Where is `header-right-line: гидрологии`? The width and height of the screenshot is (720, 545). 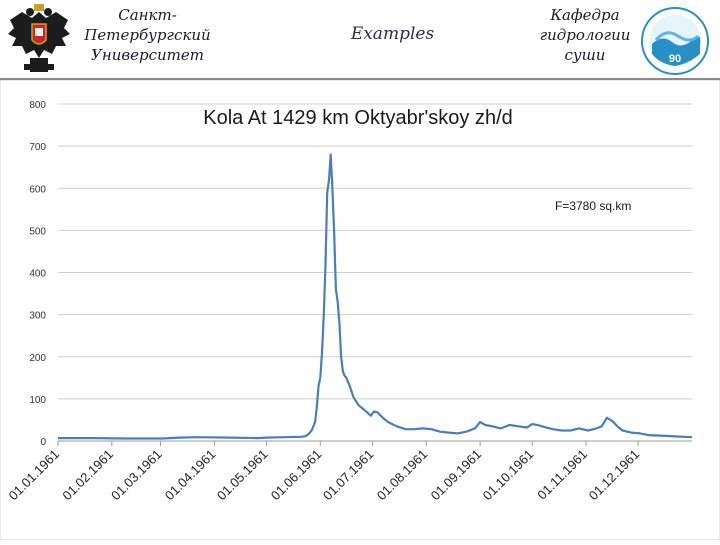 header-right-line: гидрологии is located at coordinates (585, 35).